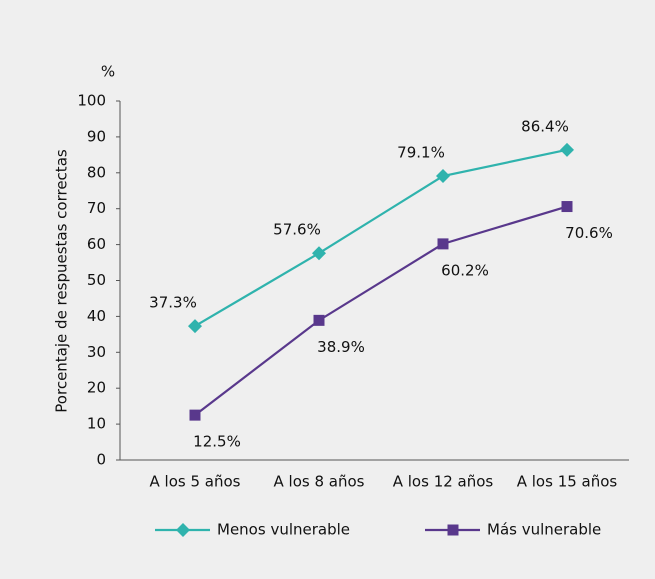 Image resolution: width=655 pixels, height=579 pixels. I want to click on legend-label: Más vulnerable, so click(544, 530).